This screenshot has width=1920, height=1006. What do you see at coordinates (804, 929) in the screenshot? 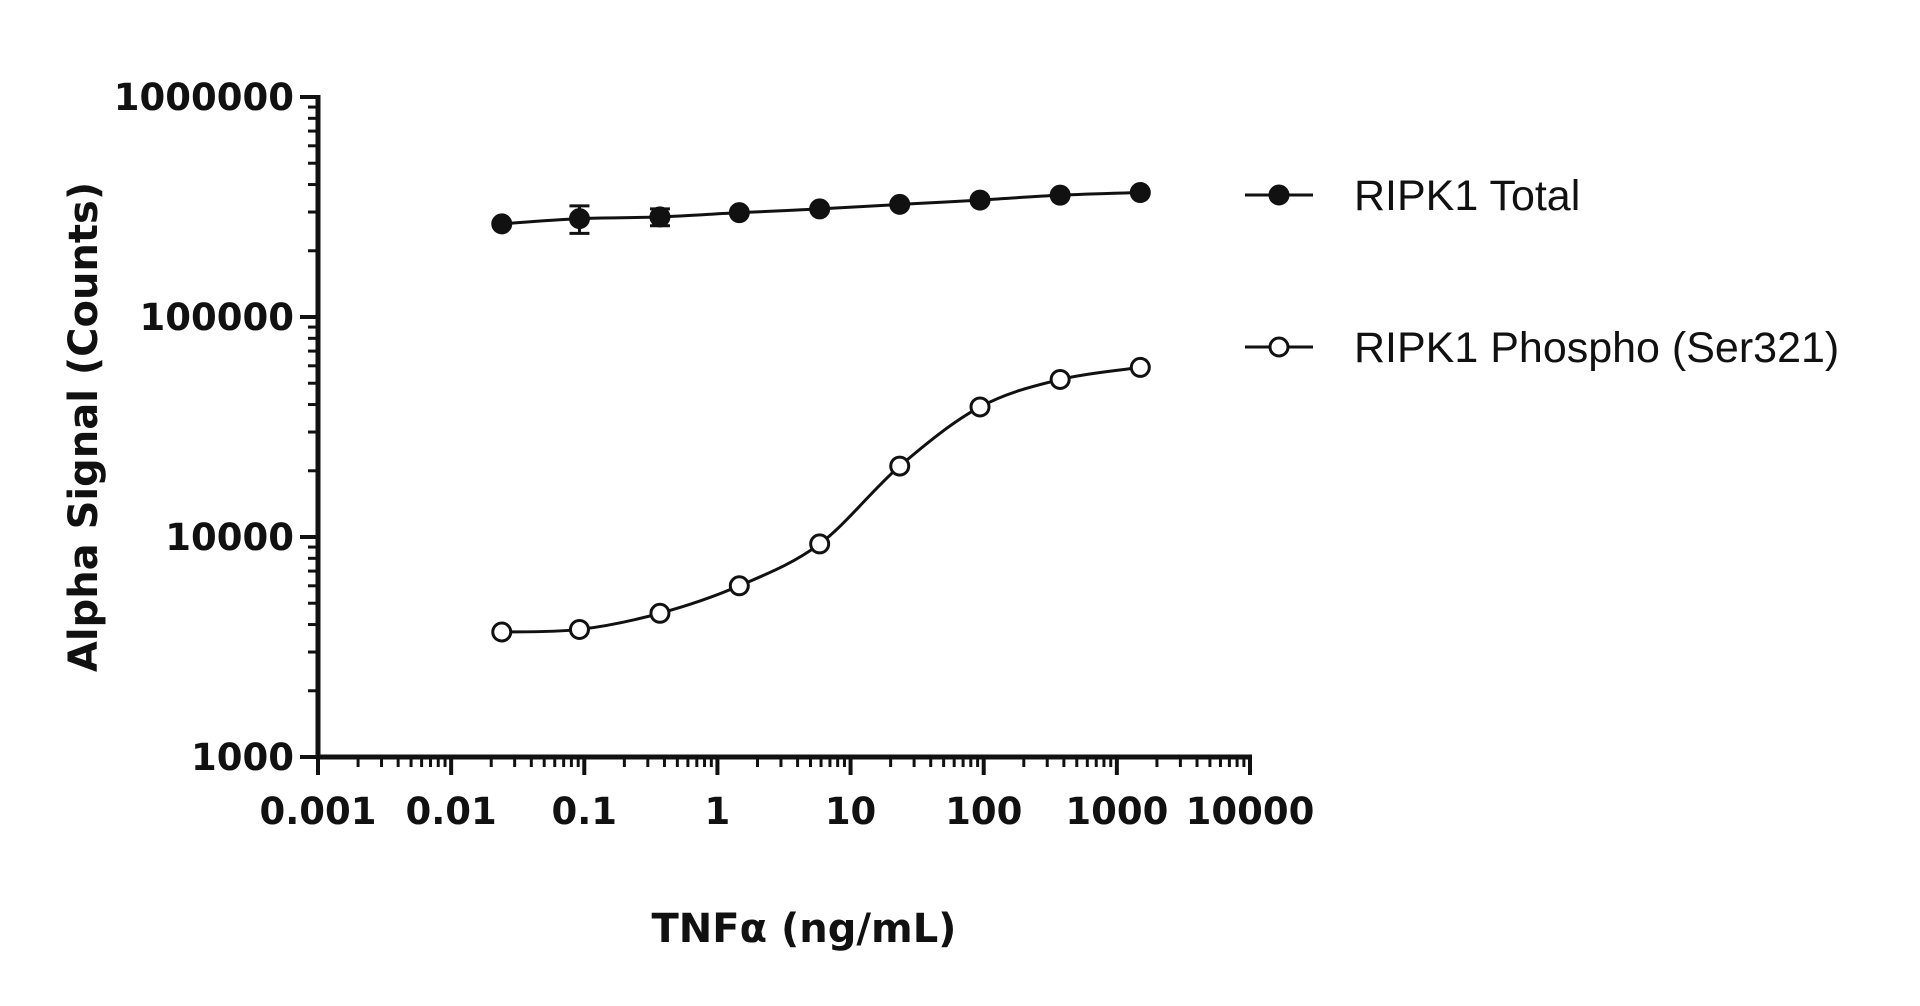
I see `x-axis-title: TNFα (ng/mL)` at bounding box center [804, 929].